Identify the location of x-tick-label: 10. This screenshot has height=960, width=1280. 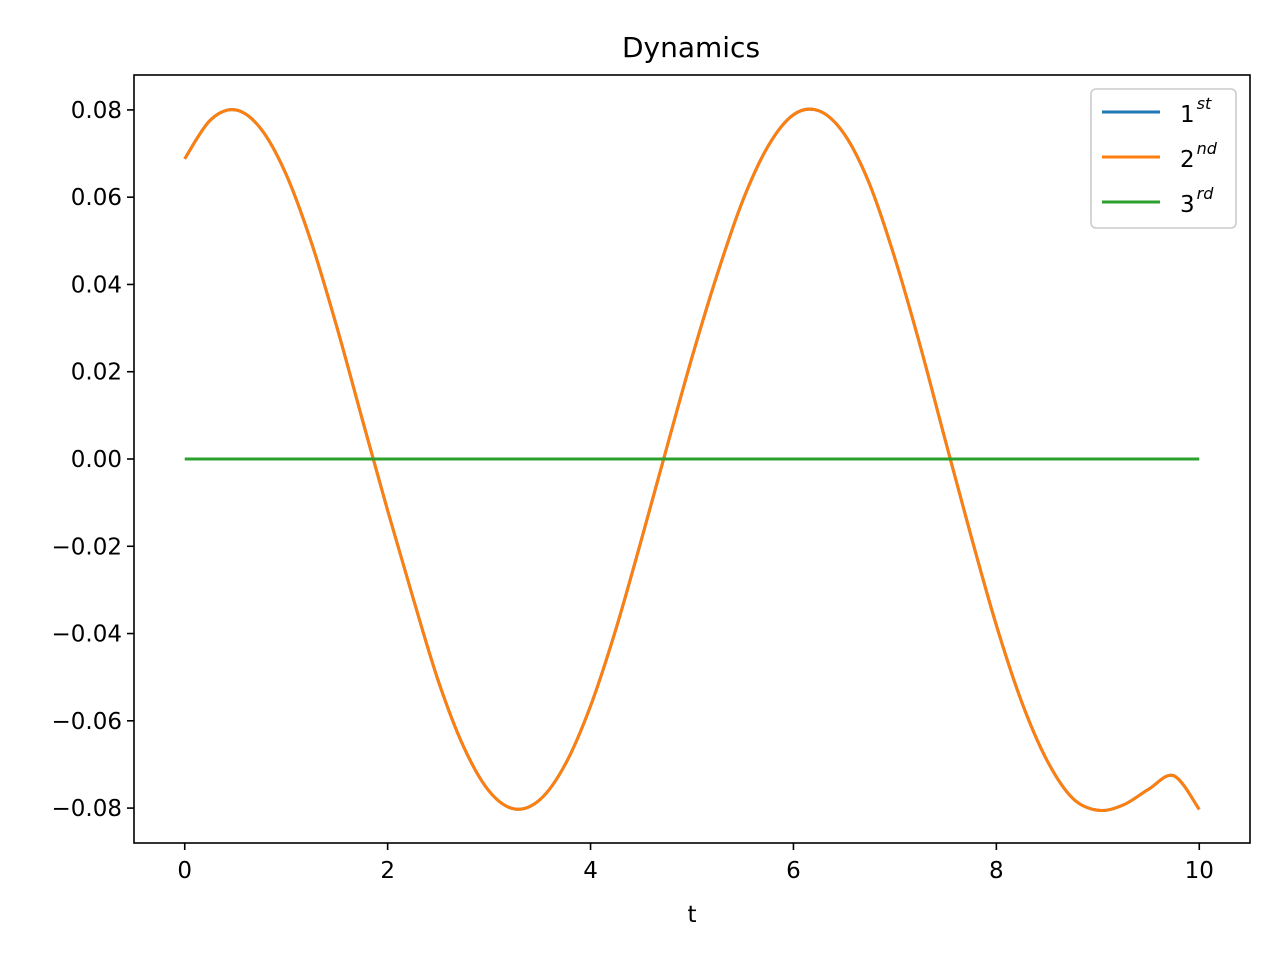
(1199, 871).